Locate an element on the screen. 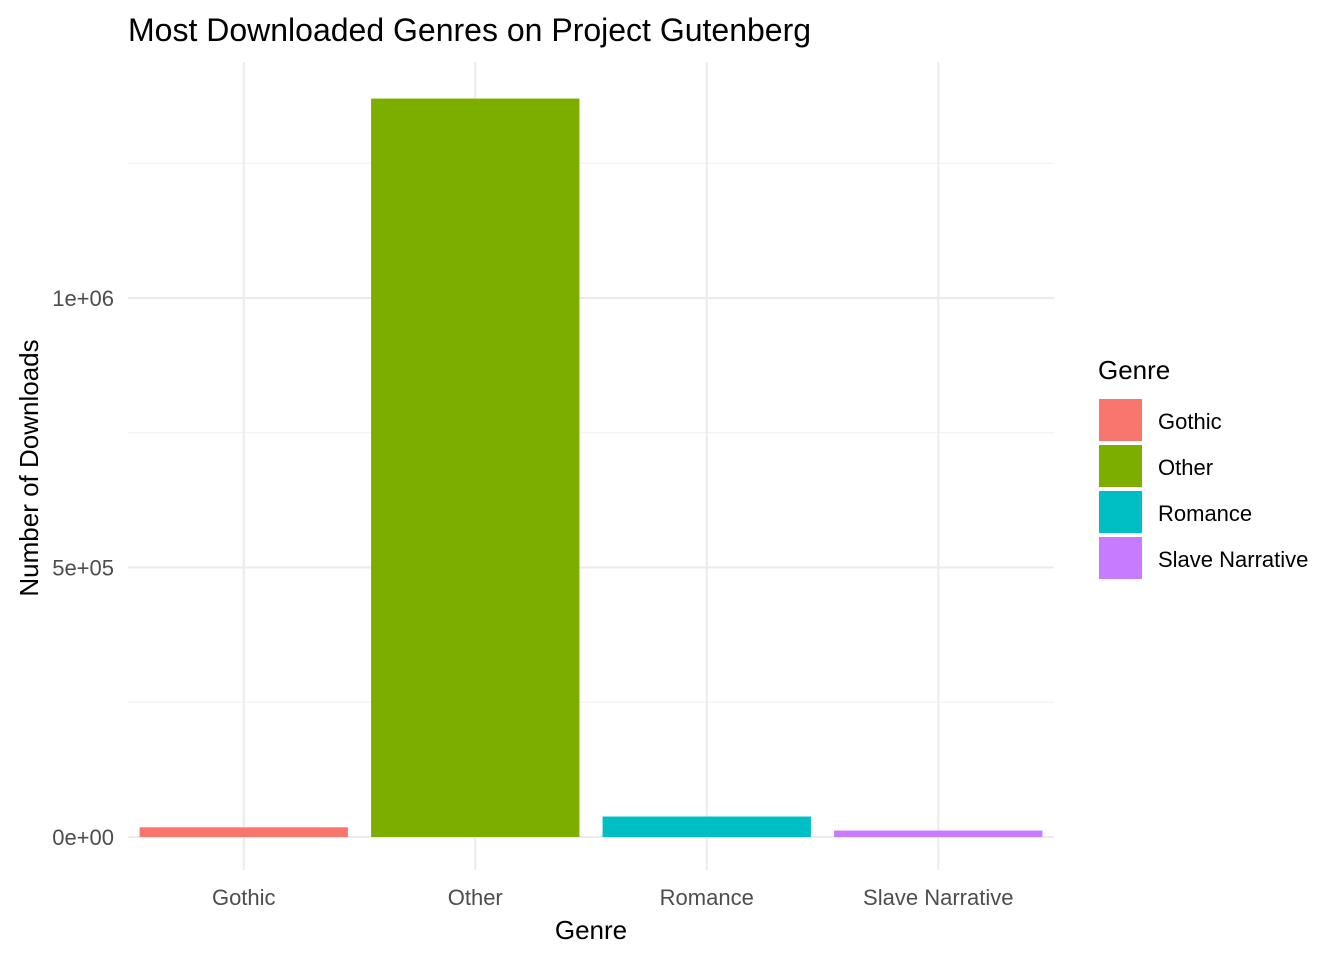  y-axis-ticks: 0e+00 5e+05 1e+06 is located at coordinates (83, 568).